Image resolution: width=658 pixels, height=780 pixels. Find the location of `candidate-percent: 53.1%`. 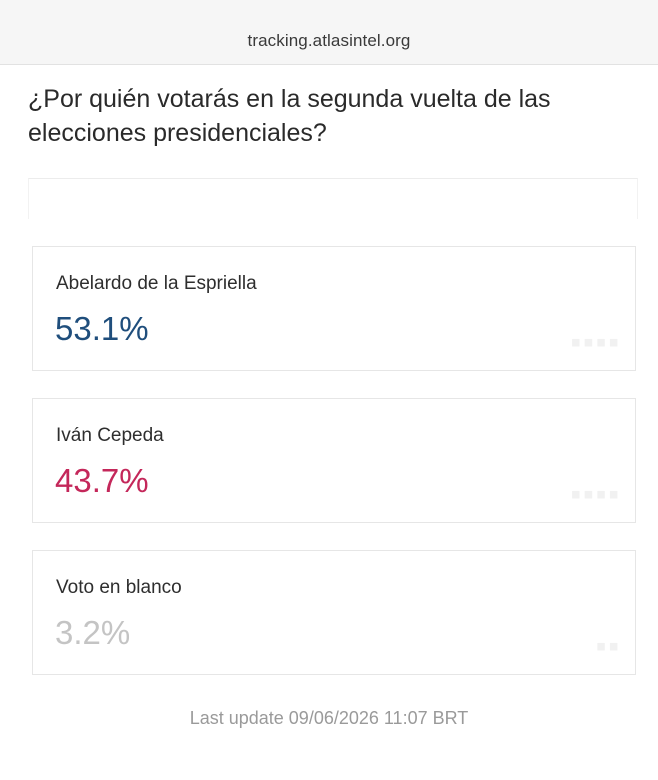

candidate-percent: 53.1% is located at coordinates (102, 328).